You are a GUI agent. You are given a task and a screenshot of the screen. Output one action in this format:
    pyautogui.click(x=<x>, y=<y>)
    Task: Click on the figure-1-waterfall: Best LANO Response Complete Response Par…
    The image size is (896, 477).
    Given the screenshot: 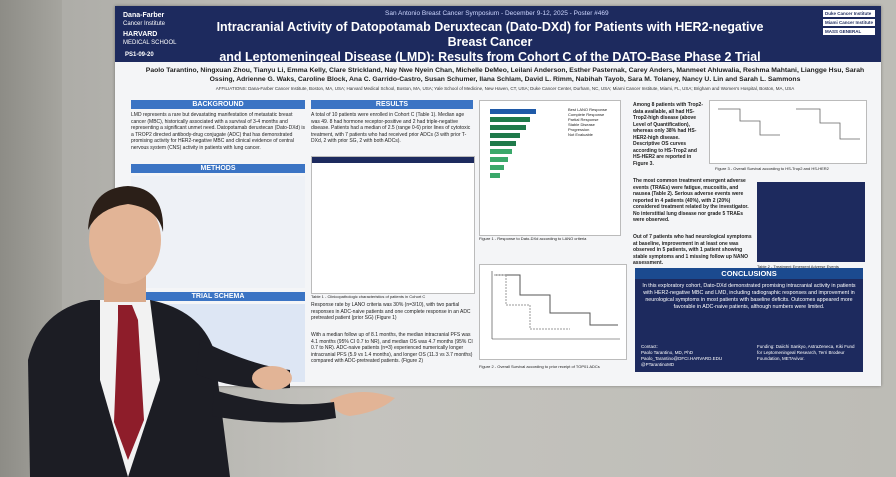 What is the action you would take?
    pyautogui.click(x=550, y=168)
    